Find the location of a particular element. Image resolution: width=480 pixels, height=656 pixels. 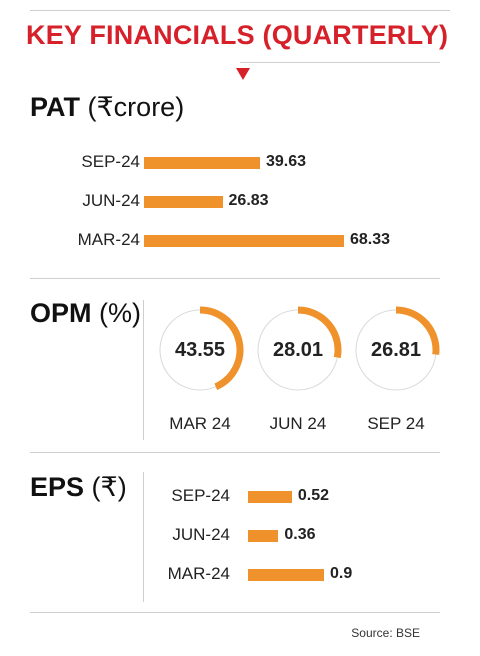

pat-heading-unit: (₹crore) is located at coordinates (136, 107).